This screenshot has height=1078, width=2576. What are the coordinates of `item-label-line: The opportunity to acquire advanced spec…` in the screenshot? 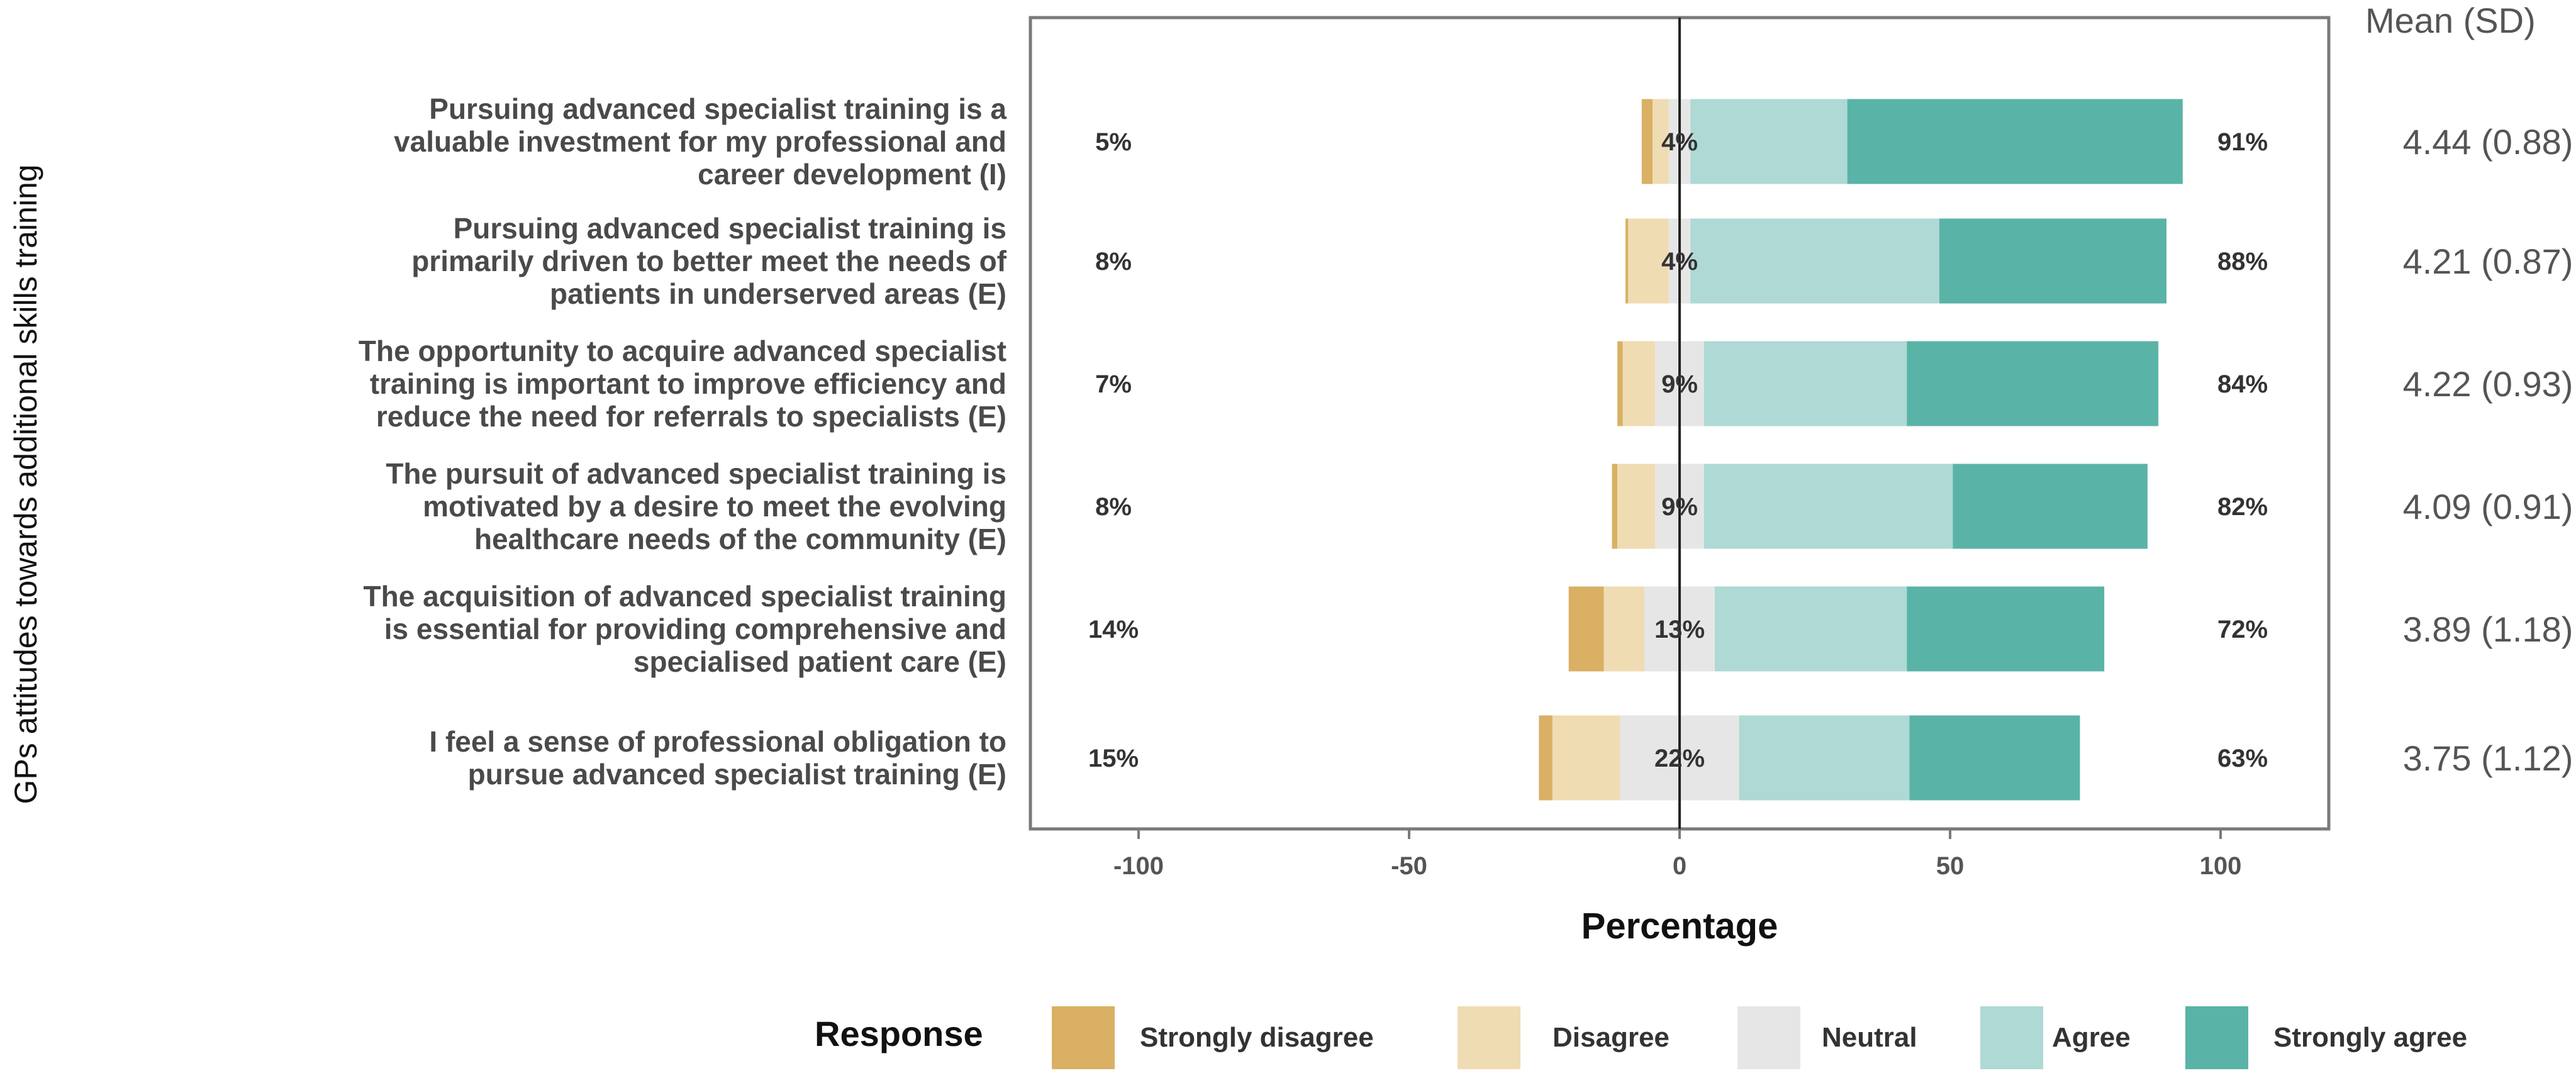 It's located at (682, 351).